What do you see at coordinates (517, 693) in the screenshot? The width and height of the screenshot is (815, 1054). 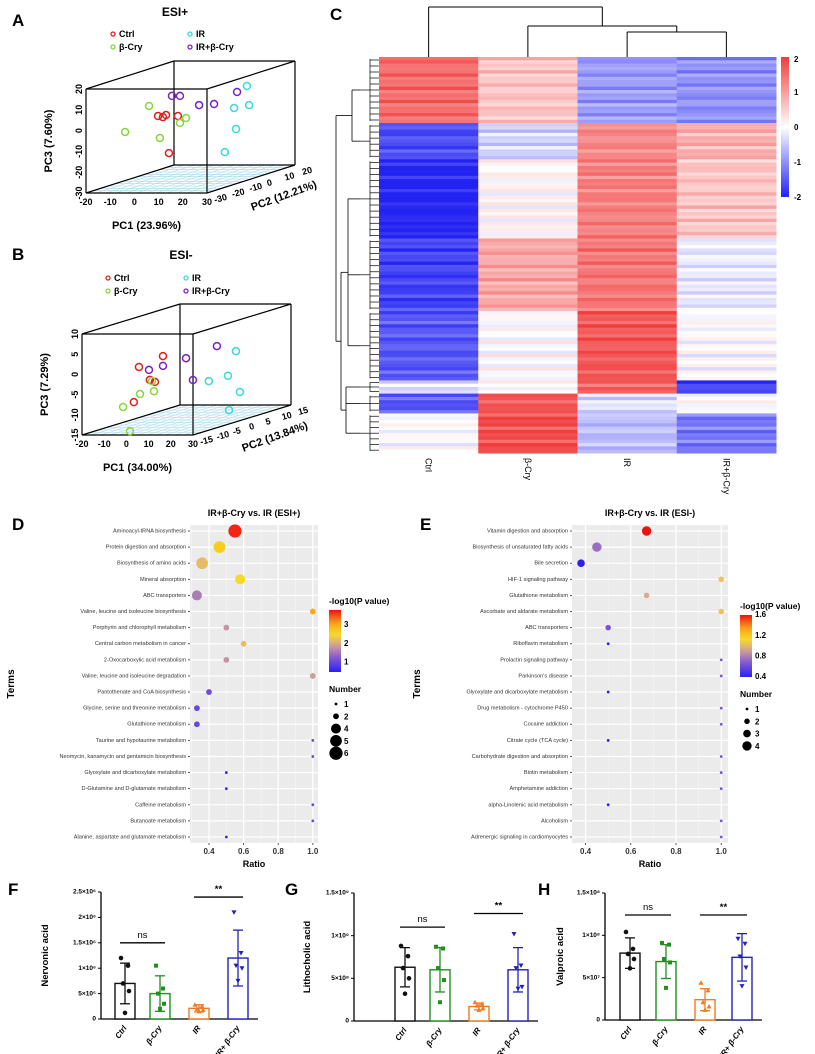 I see `term-label: Glyoxylate and dicarboxylate metabolism` at bounding box center [517, 693].